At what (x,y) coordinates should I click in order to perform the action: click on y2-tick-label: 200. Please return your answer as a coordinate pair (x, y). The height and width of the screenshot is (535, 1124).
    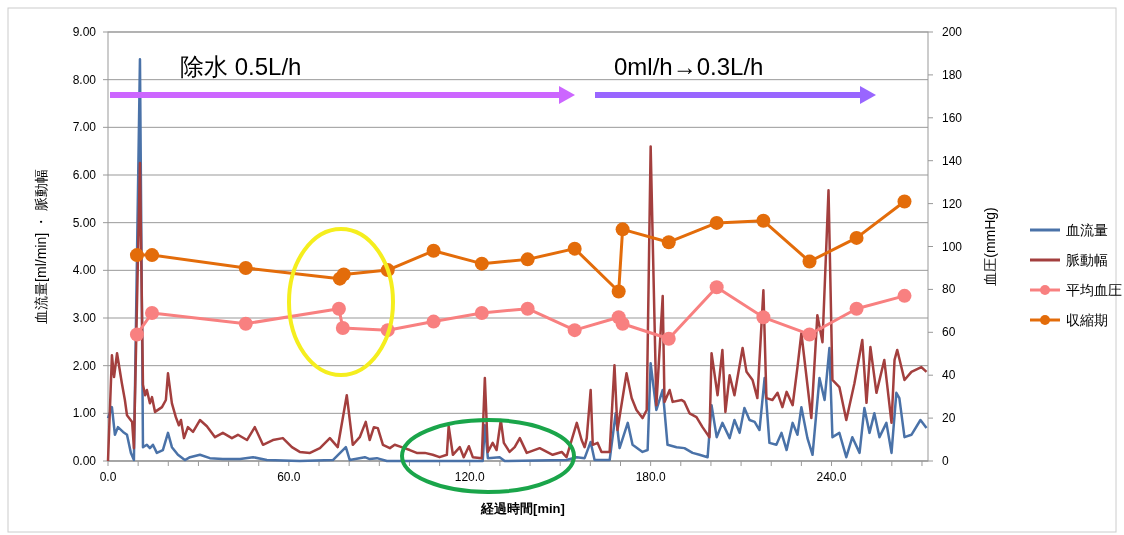
    Looking at the image, I should click on (952, 32).